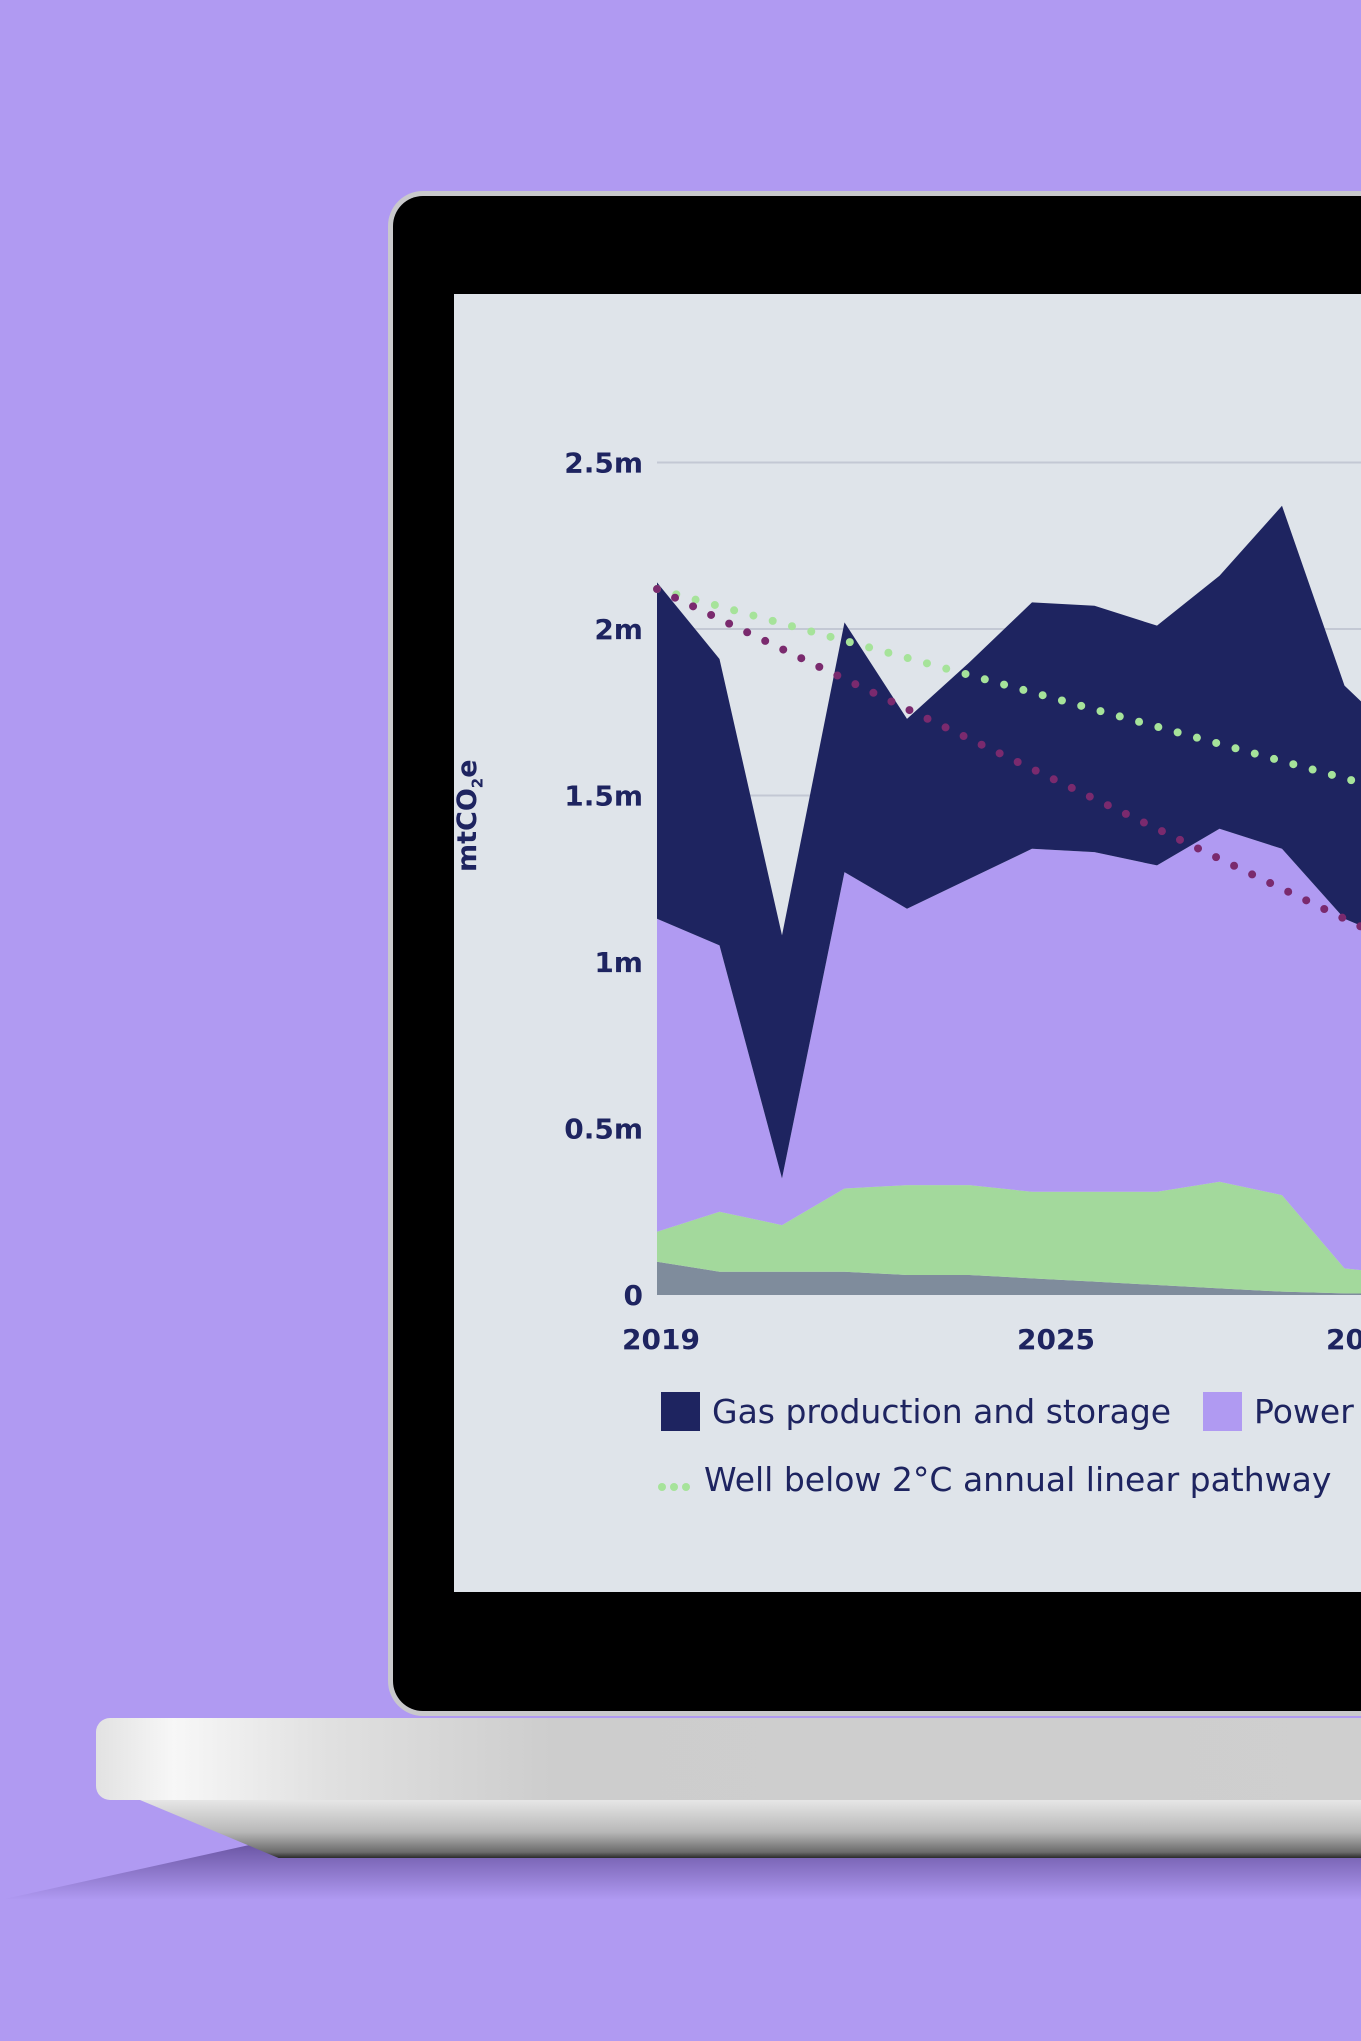 The image size is (1361, 2041). Describe the element at coordinates (1007, 758) in the screenshot. I see `line-purple_path` at that location.